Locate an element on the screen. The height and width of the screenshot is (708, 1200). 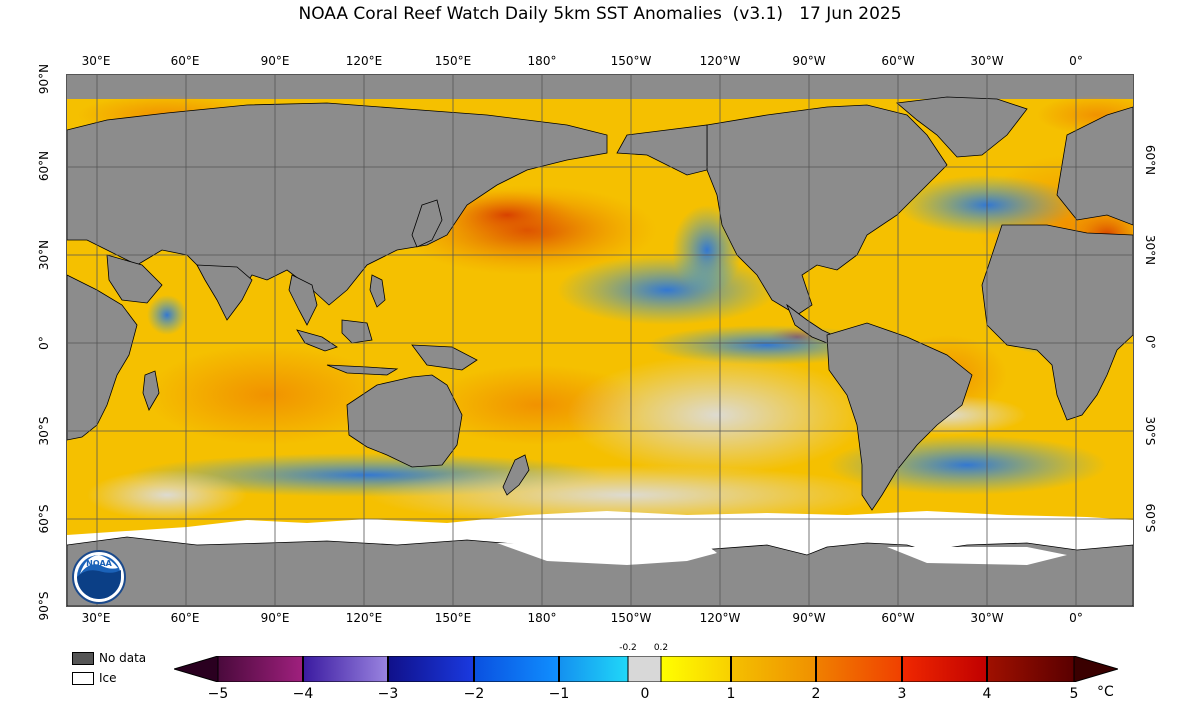
land-greenland is located at coordinates (962, 127).